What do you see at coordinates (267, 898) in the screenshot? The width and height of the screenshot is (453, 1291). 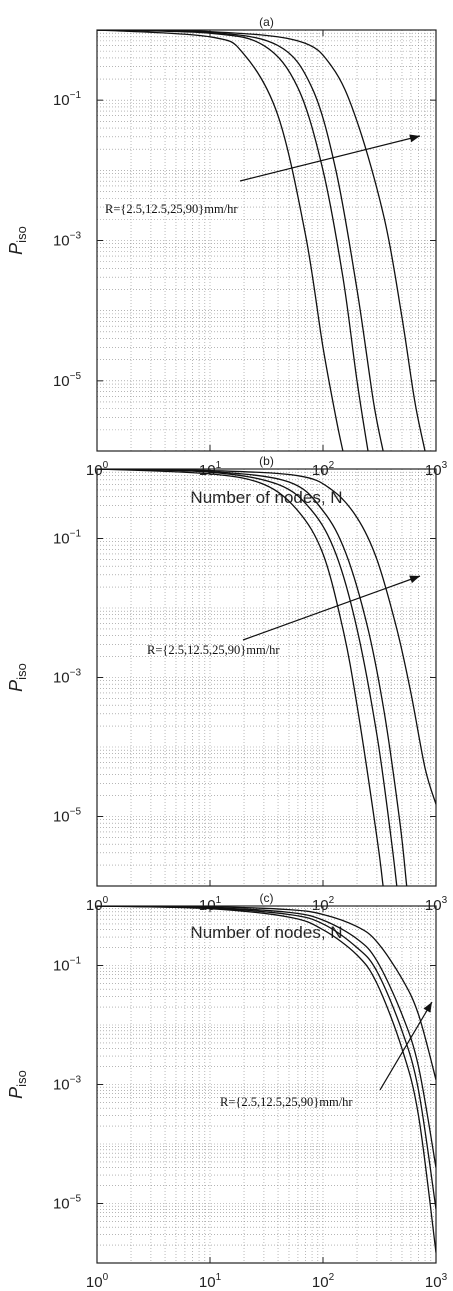 I see `panel-title: (c)` at bounding box center [267, 898].